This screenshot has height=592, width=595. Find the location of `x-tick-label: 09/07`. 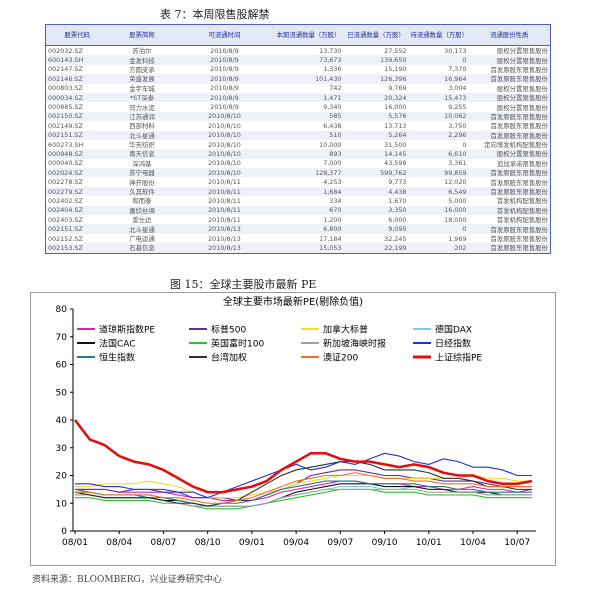

x-tick-label: 09/07 is located at coordinates (340, 543).